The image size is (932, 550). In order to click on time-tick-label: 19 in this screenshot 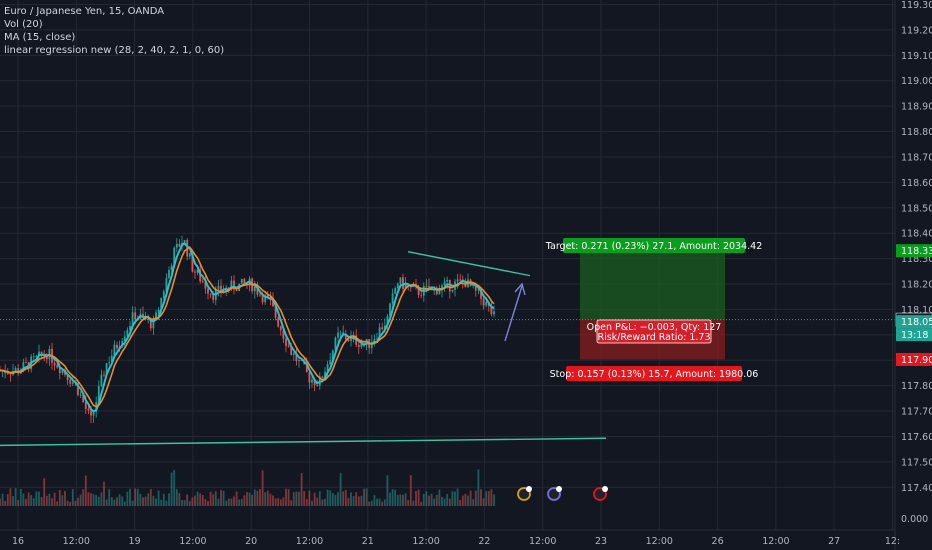, I will do `click(135, 541)`.